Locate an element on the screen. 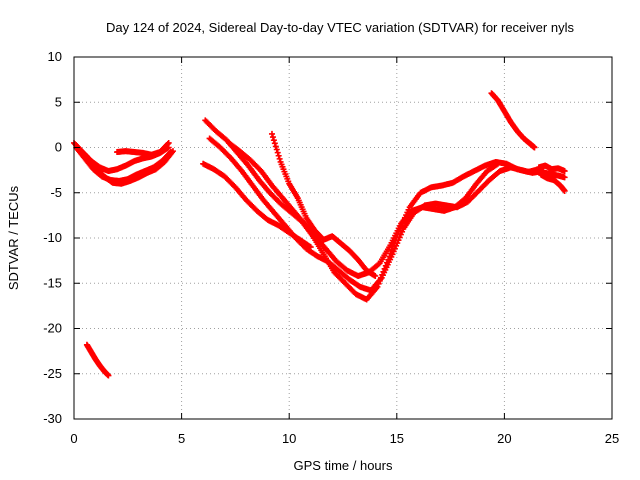 This screenshot has height=480, width=640. y-tick-label: -5 is located at coordinates (56, 192).